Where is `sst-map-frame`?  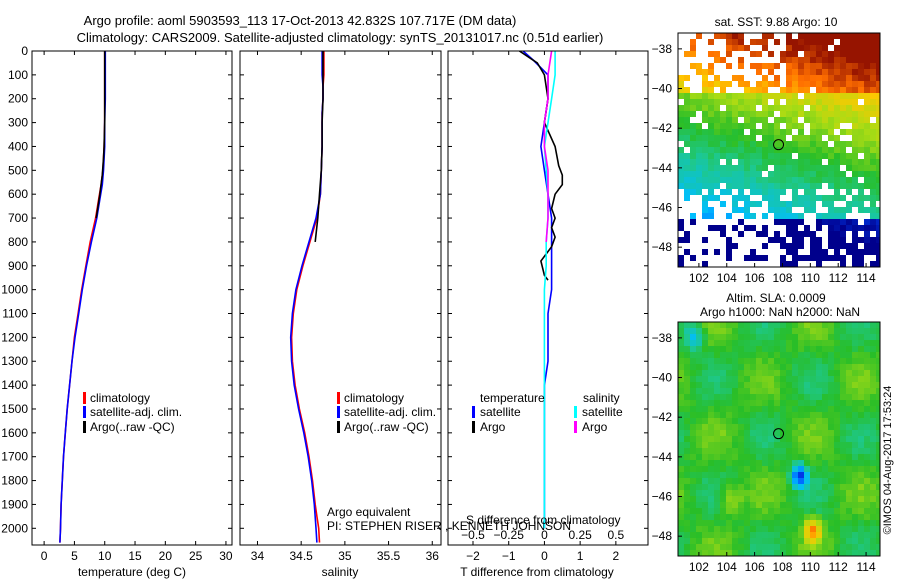
sst-map-frame is located at coordinates (779, 150).